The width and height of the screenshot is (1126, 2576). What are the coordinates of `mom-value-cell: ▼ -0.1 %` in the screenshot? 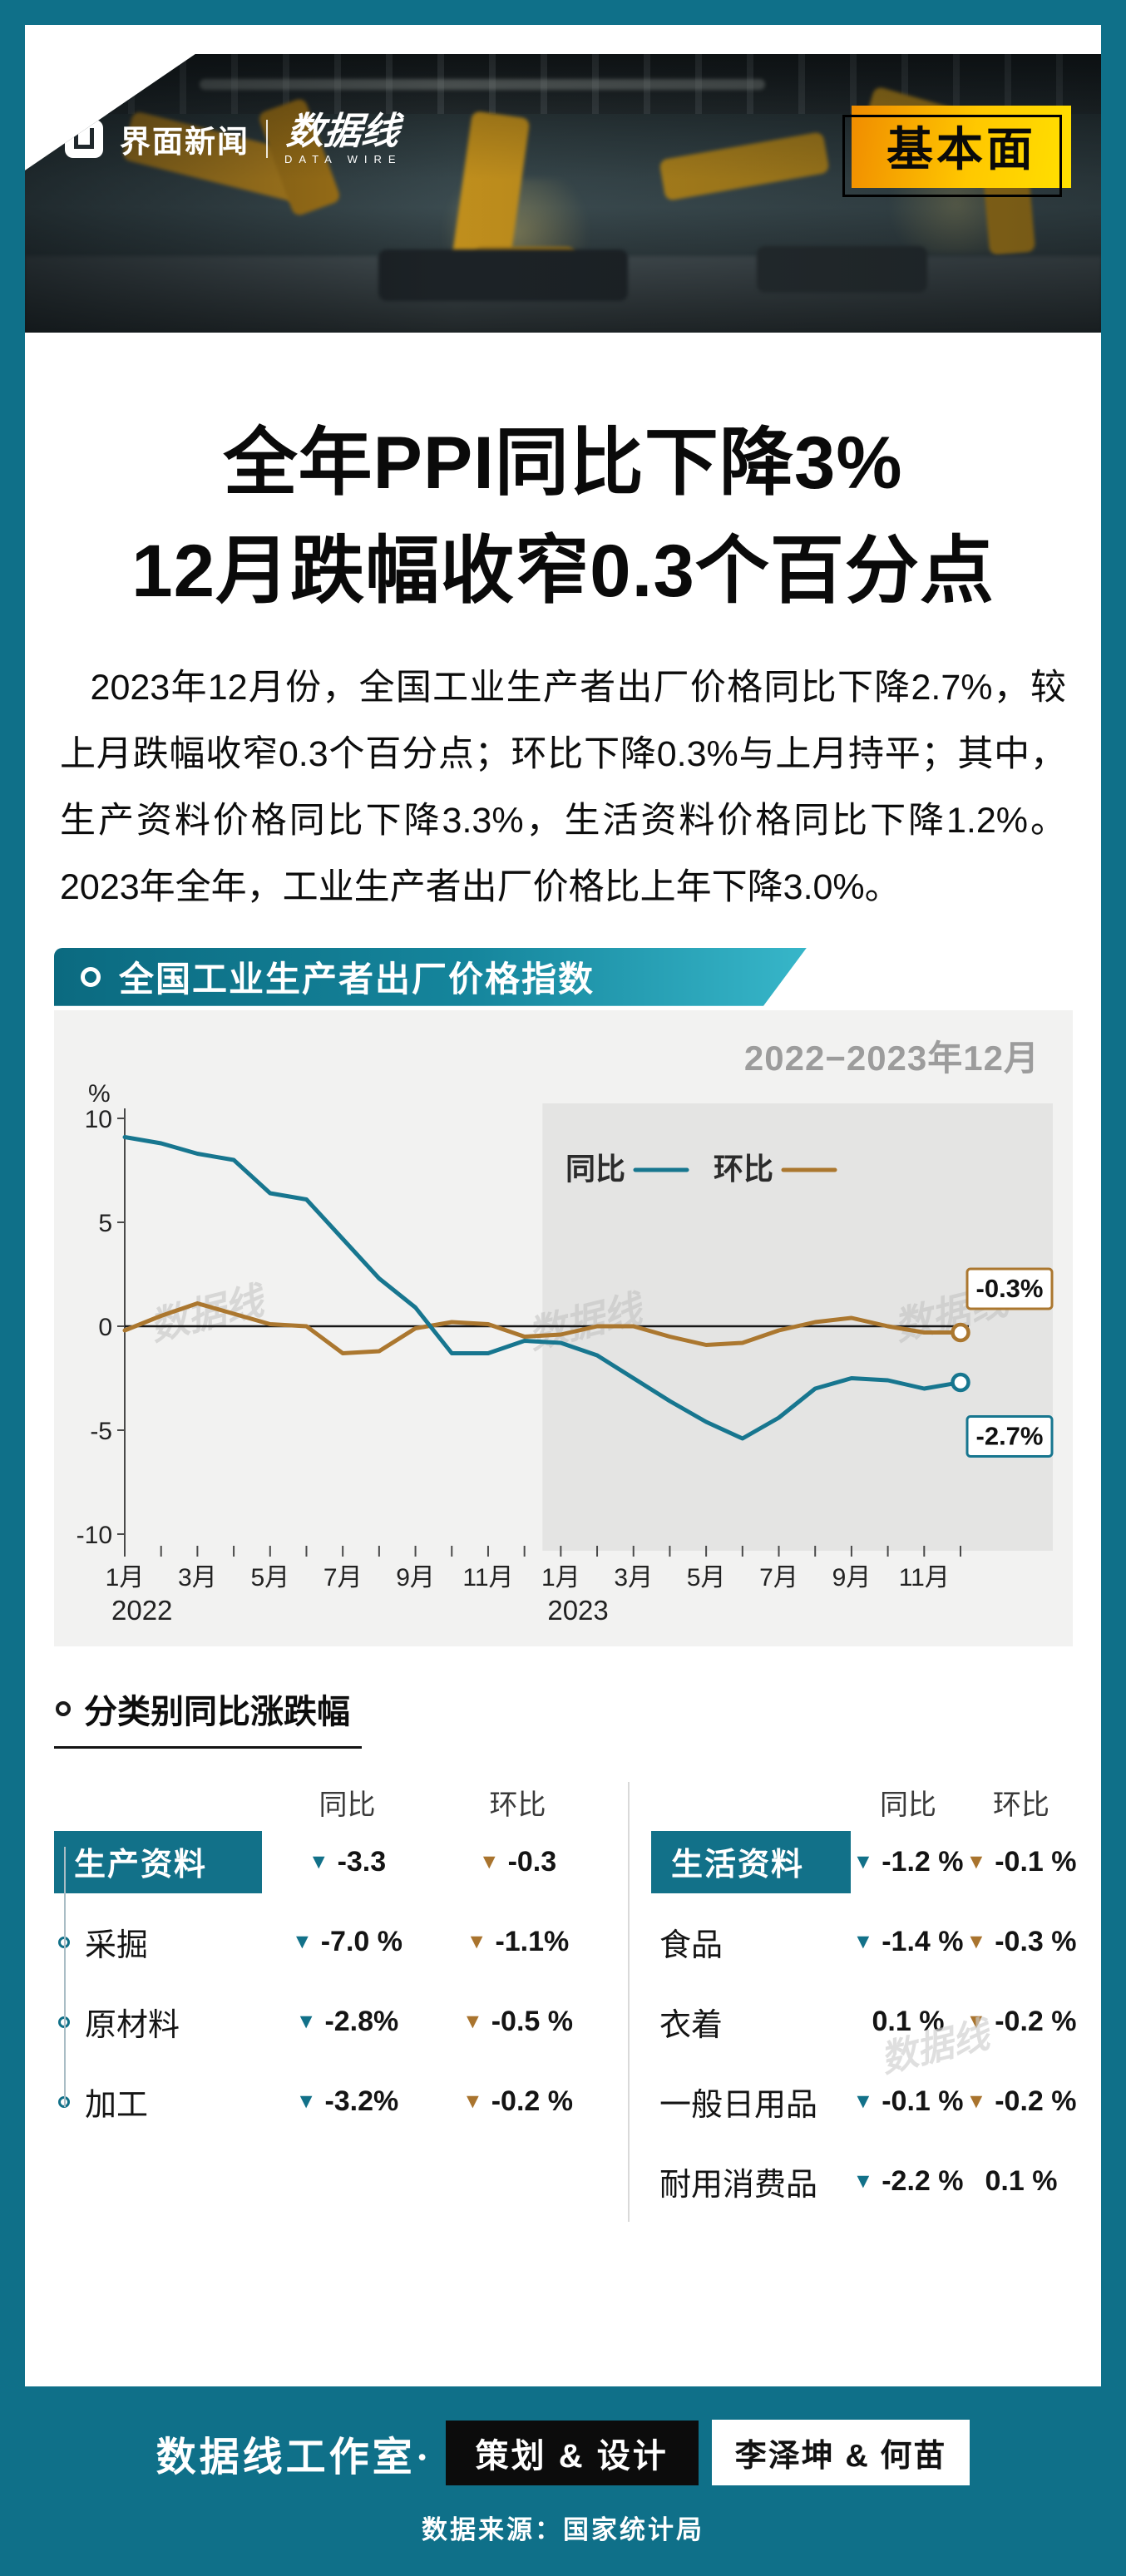 It's located at (1021, 1862).